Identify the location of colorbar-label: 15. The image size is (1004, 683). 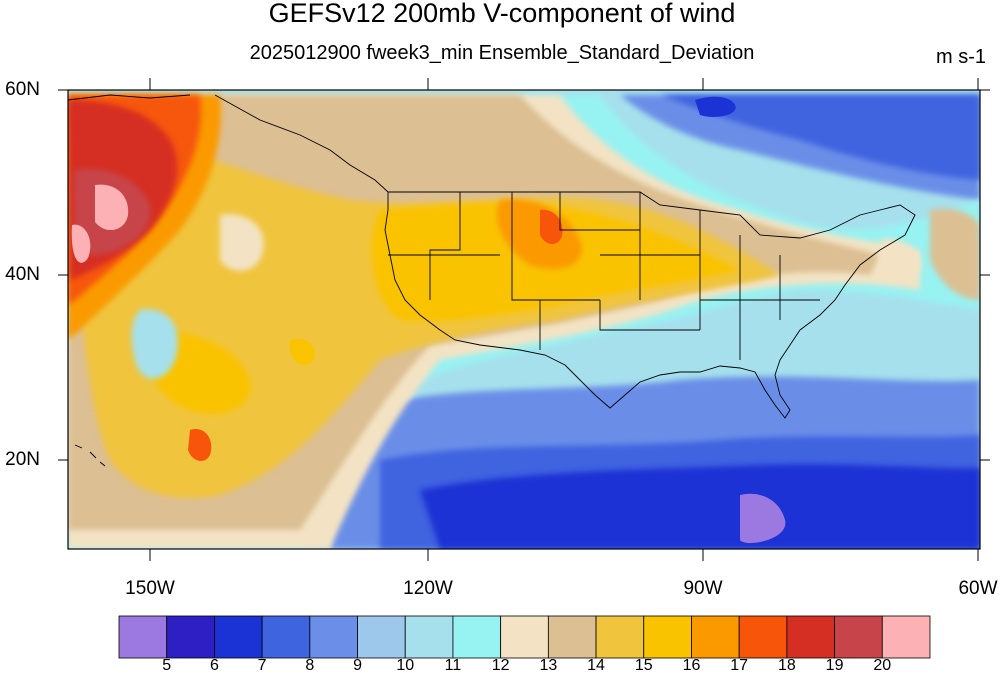
(643, 665).